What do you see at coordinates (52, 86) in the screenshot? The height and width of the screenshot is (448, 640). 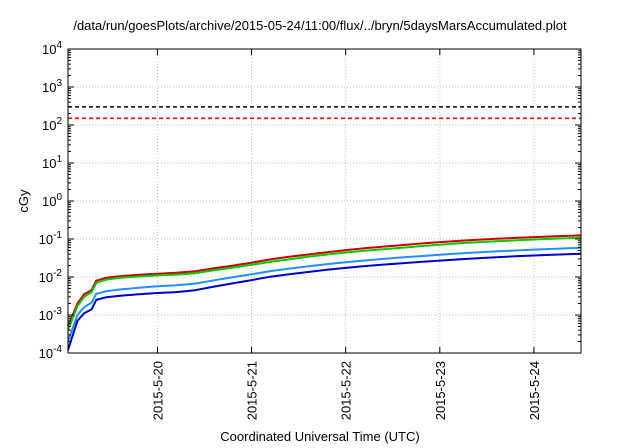 I see `y-tick-label: 10³` at bounding box center [52, 86].